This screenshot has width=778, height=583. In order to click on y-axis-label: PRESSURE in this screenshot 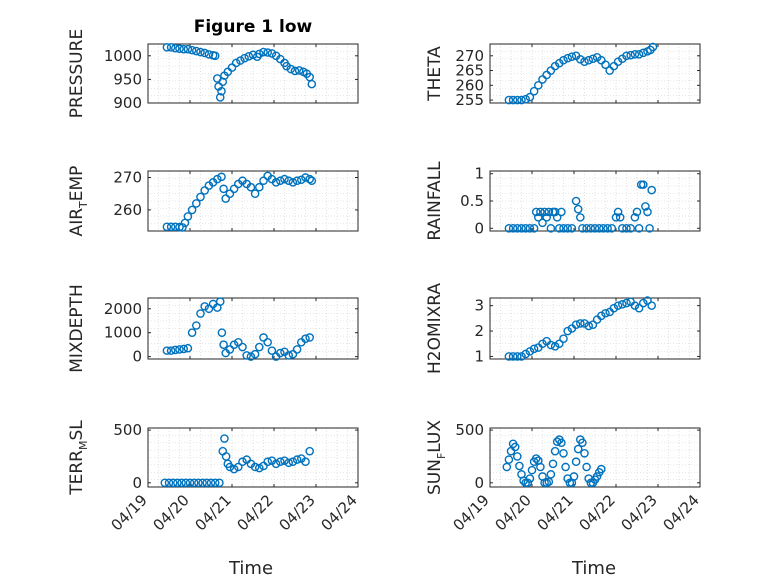, I will do `click(77, 73)`.